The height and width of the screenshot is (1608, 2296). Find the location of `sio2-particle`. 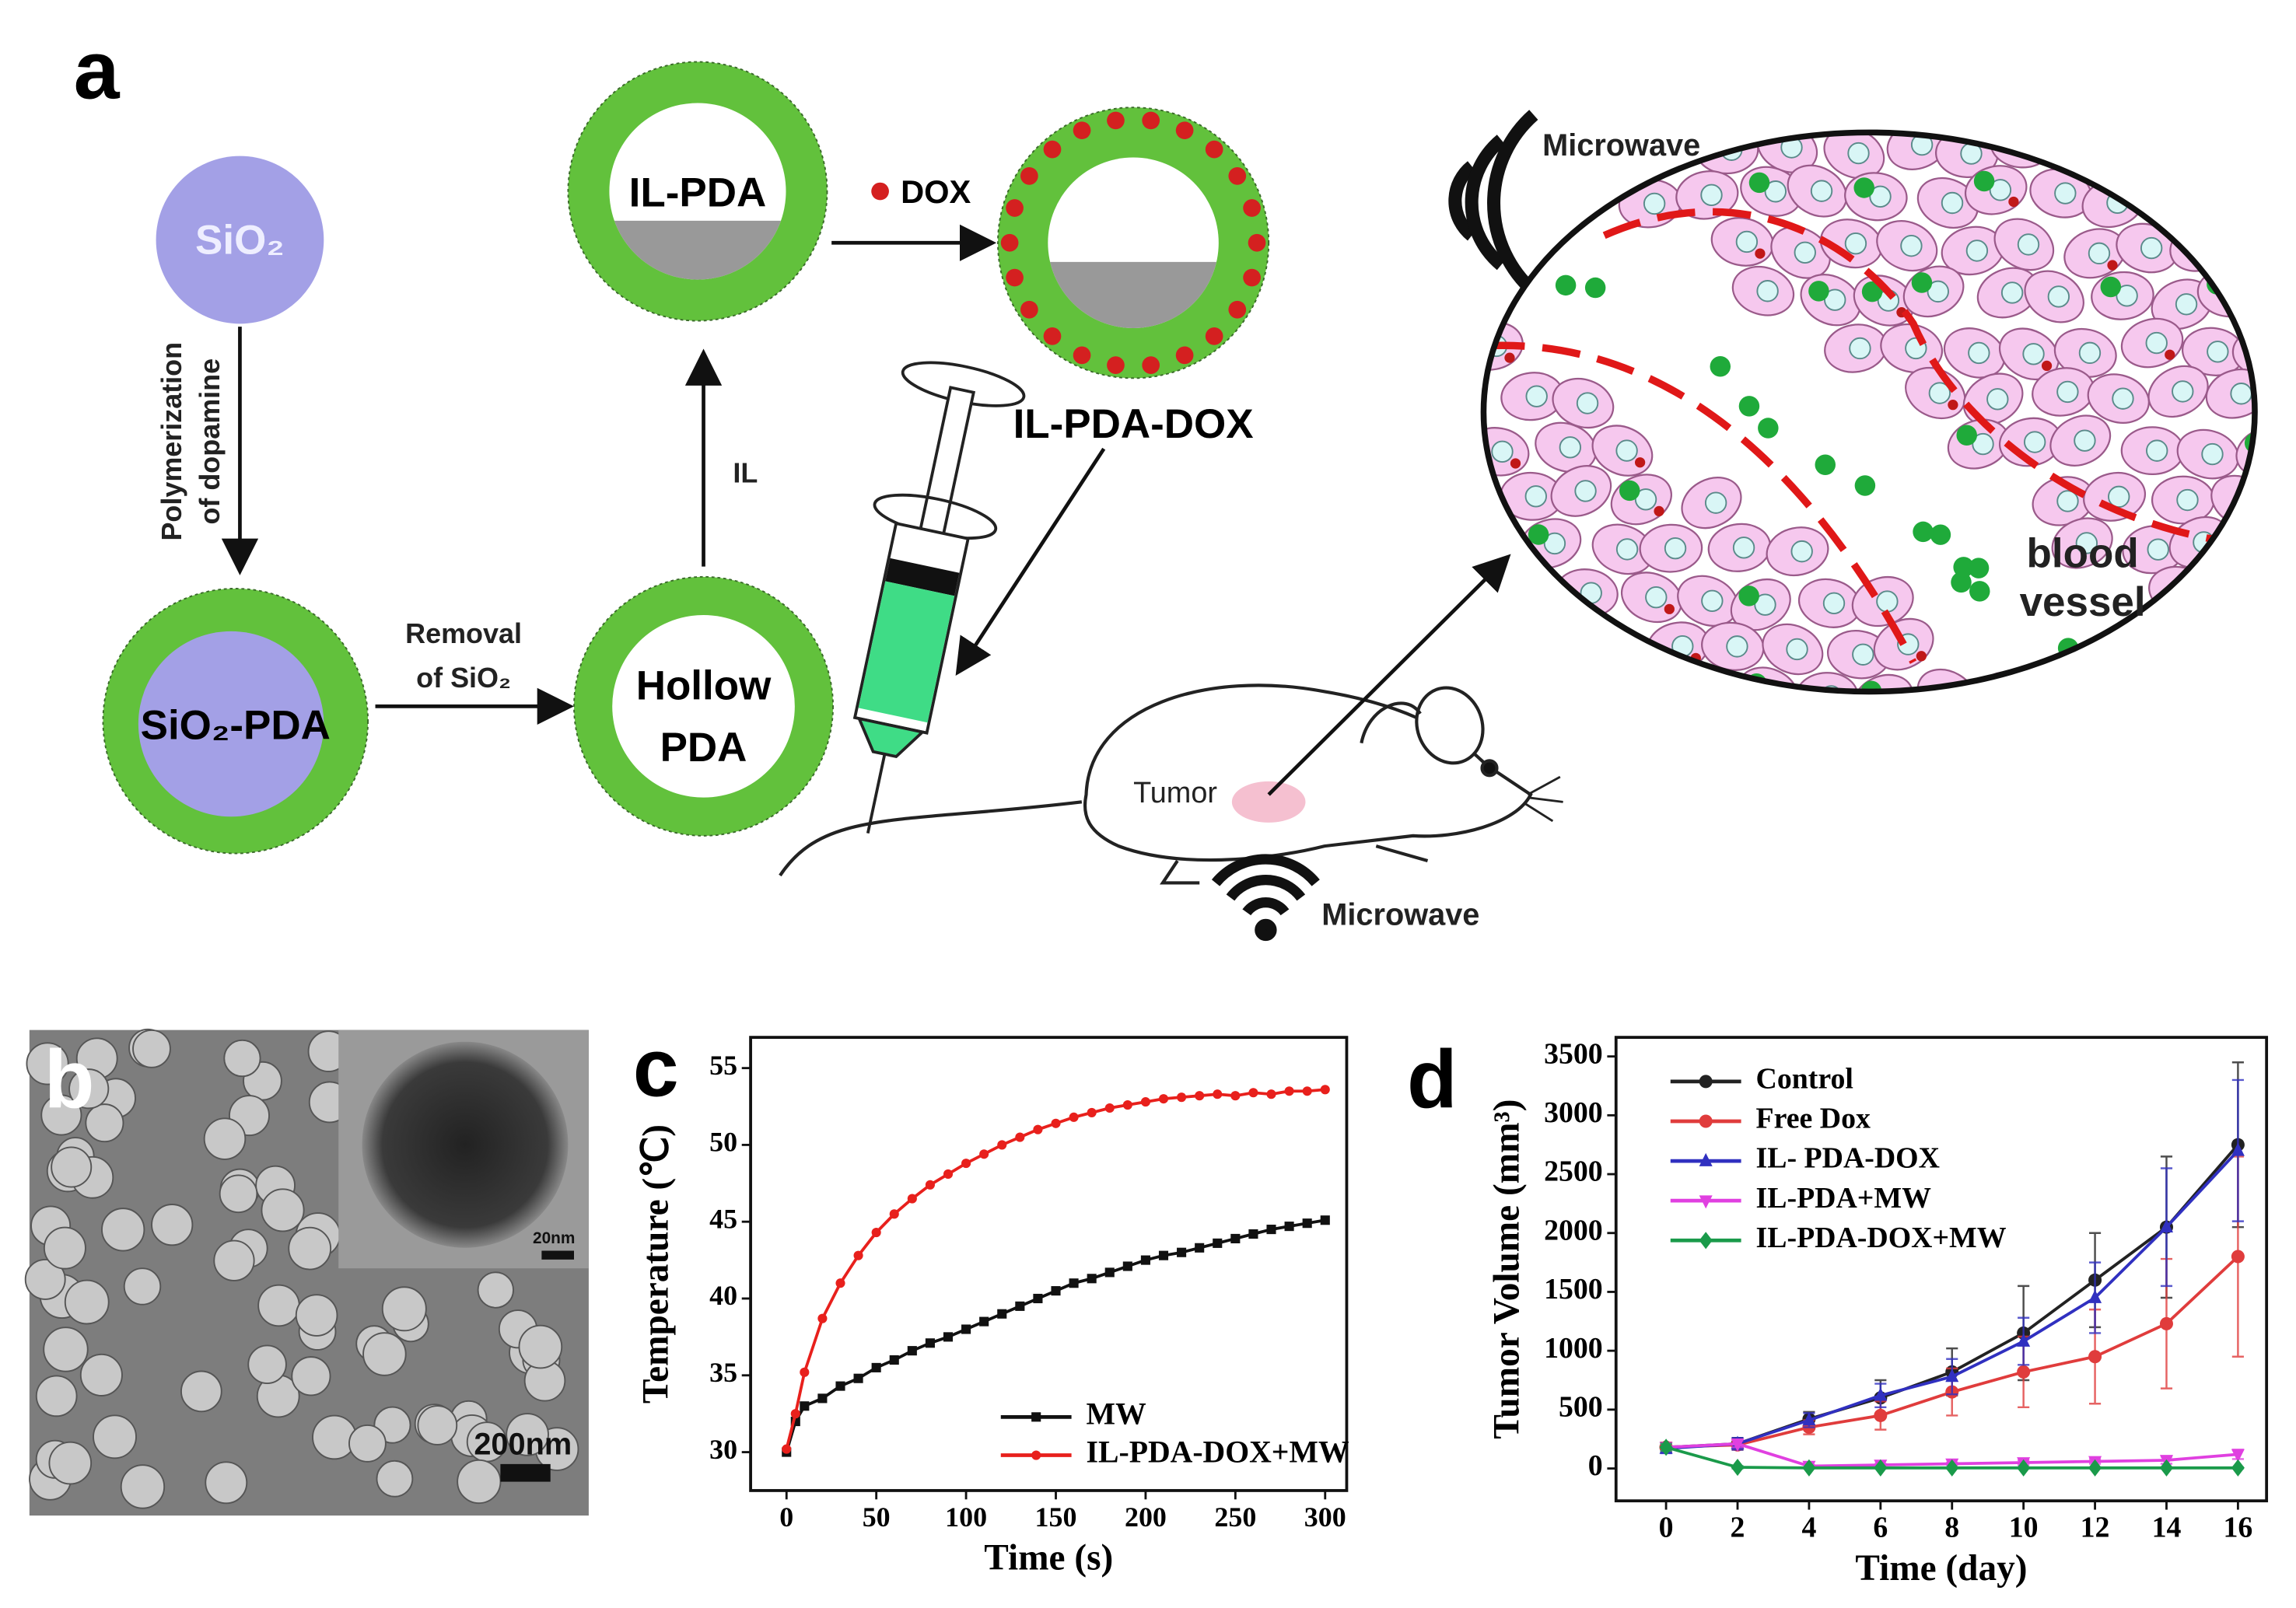

sio2-particle is located at coordinates (240, 240).